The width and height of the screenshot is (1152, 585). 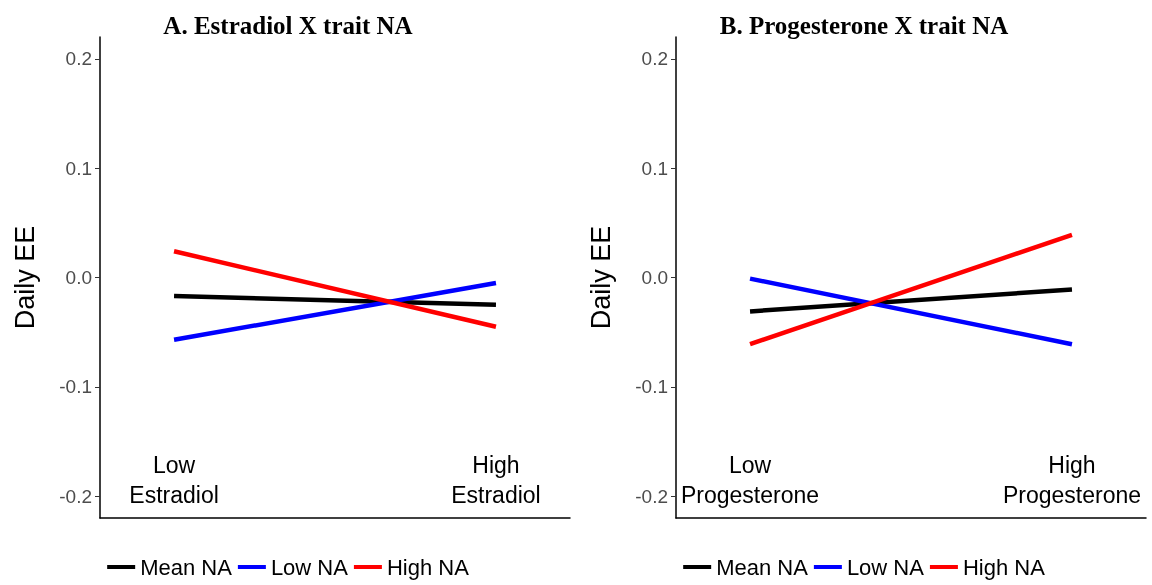 I want to click on x-tick-label: Low Estradiol, so click(x=174, y=480).